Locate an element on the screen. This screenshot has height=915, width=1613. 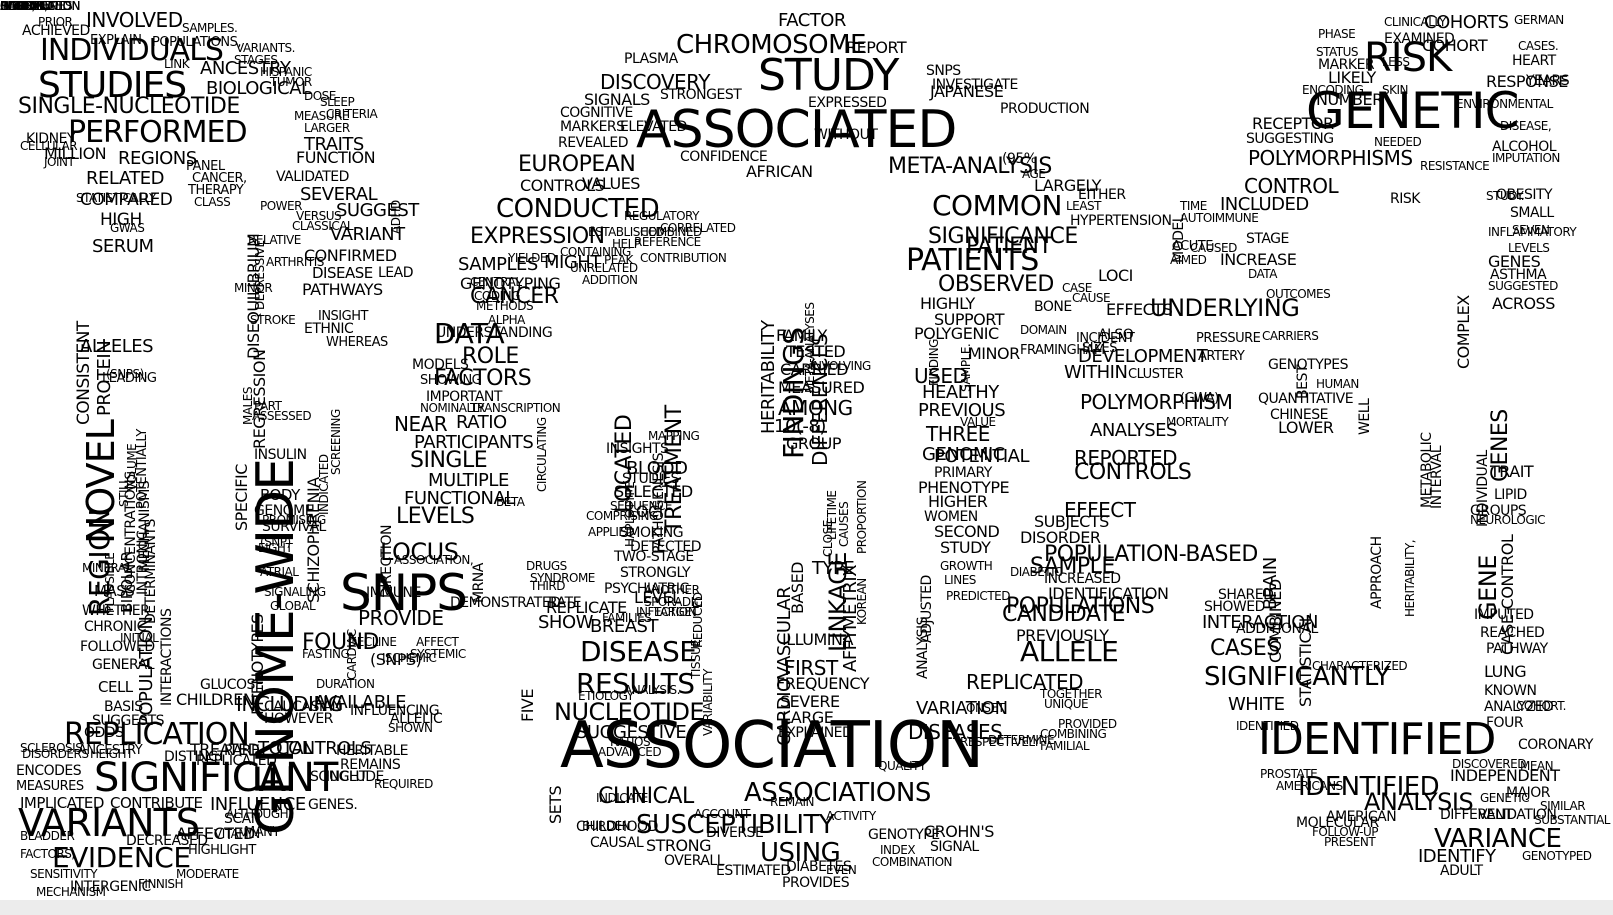
cloud-word: LOCI is located at coordinates (1115, 275).